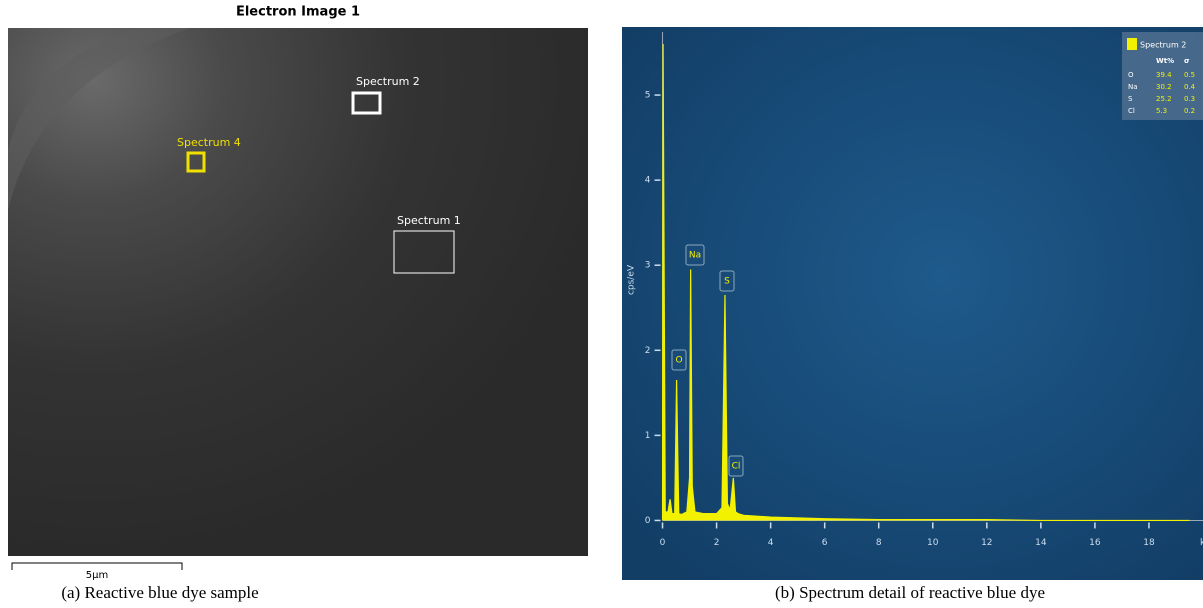 Image resolution: width=1203 pixels, height=608 pixels. What do you see at coordinates (1041, 543) in the screenshot?
I see `x-tick-label: 14` at bounding box center [1041, 543].